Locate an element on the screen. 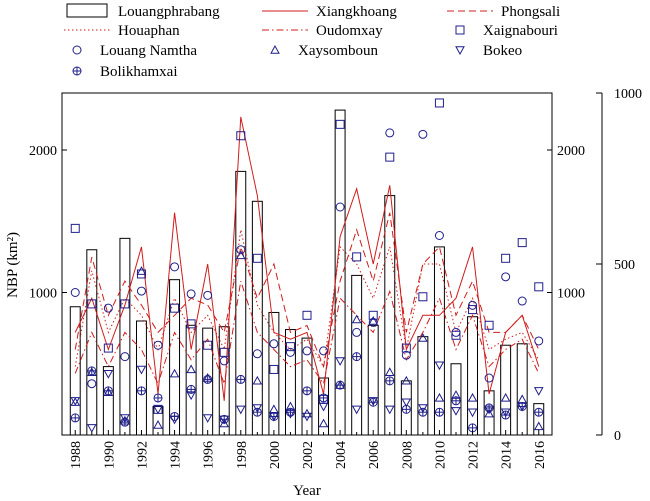 Image resolution: width=650 pixels, height=501 pixels. point-xaignabouri-2000 is located at coordinates (274, 369).